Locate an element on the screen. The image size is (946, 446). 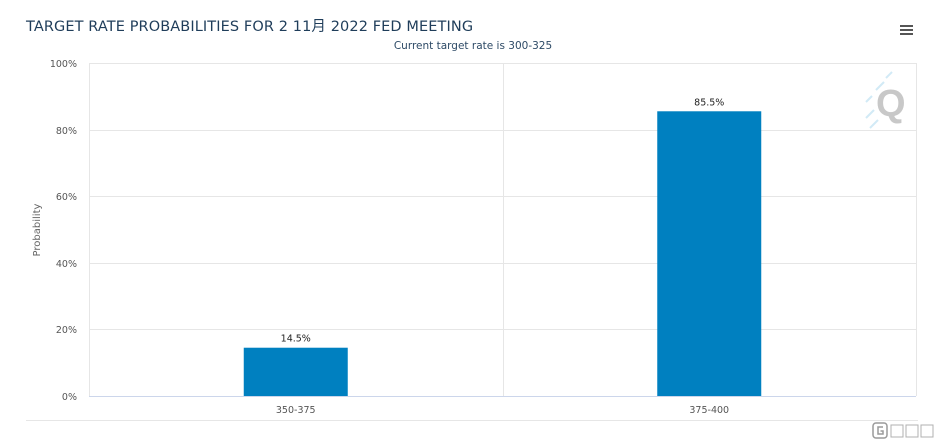
gelonghui-logo is located at coordinates (903, 430).